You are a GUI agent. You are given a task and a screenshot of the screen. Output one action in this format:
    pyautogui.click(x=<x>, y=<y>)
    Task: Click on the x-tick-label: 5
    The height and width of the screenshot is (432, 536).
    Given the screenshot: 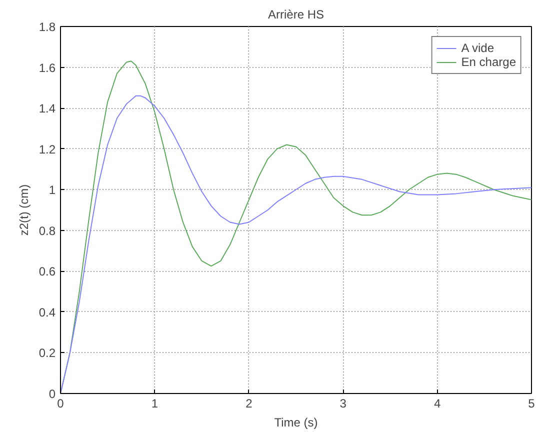 What is the action you would take?
    pyautogui.click(x=532, y=403)
    